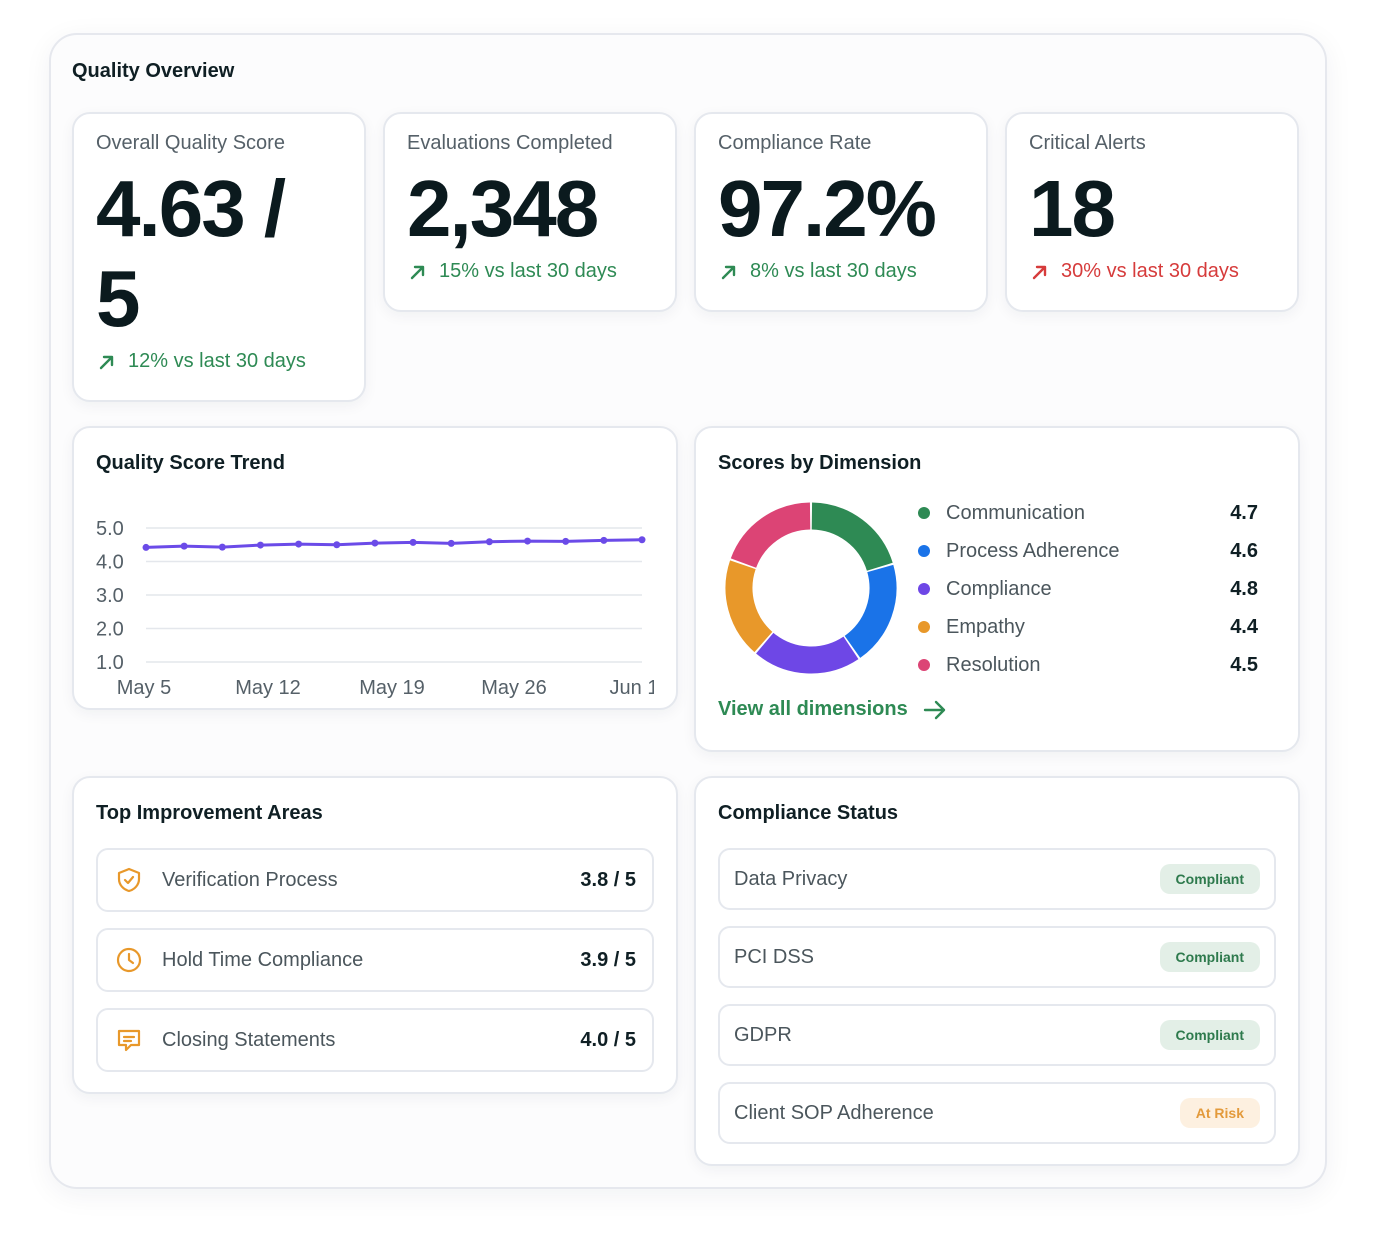 The image size is (1376, 1254). What do you see at coordinates (1219, 1113) in the screenshot?
I see `status-badge: At Risk` at bounding box center [1219, 1113].